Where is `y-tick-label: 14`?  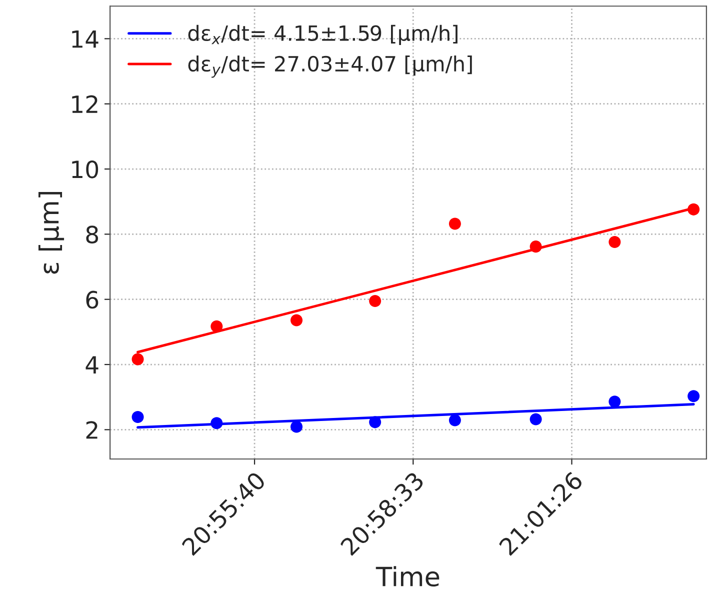
y-tick-label: 14 is located at coordinates (85, 39).